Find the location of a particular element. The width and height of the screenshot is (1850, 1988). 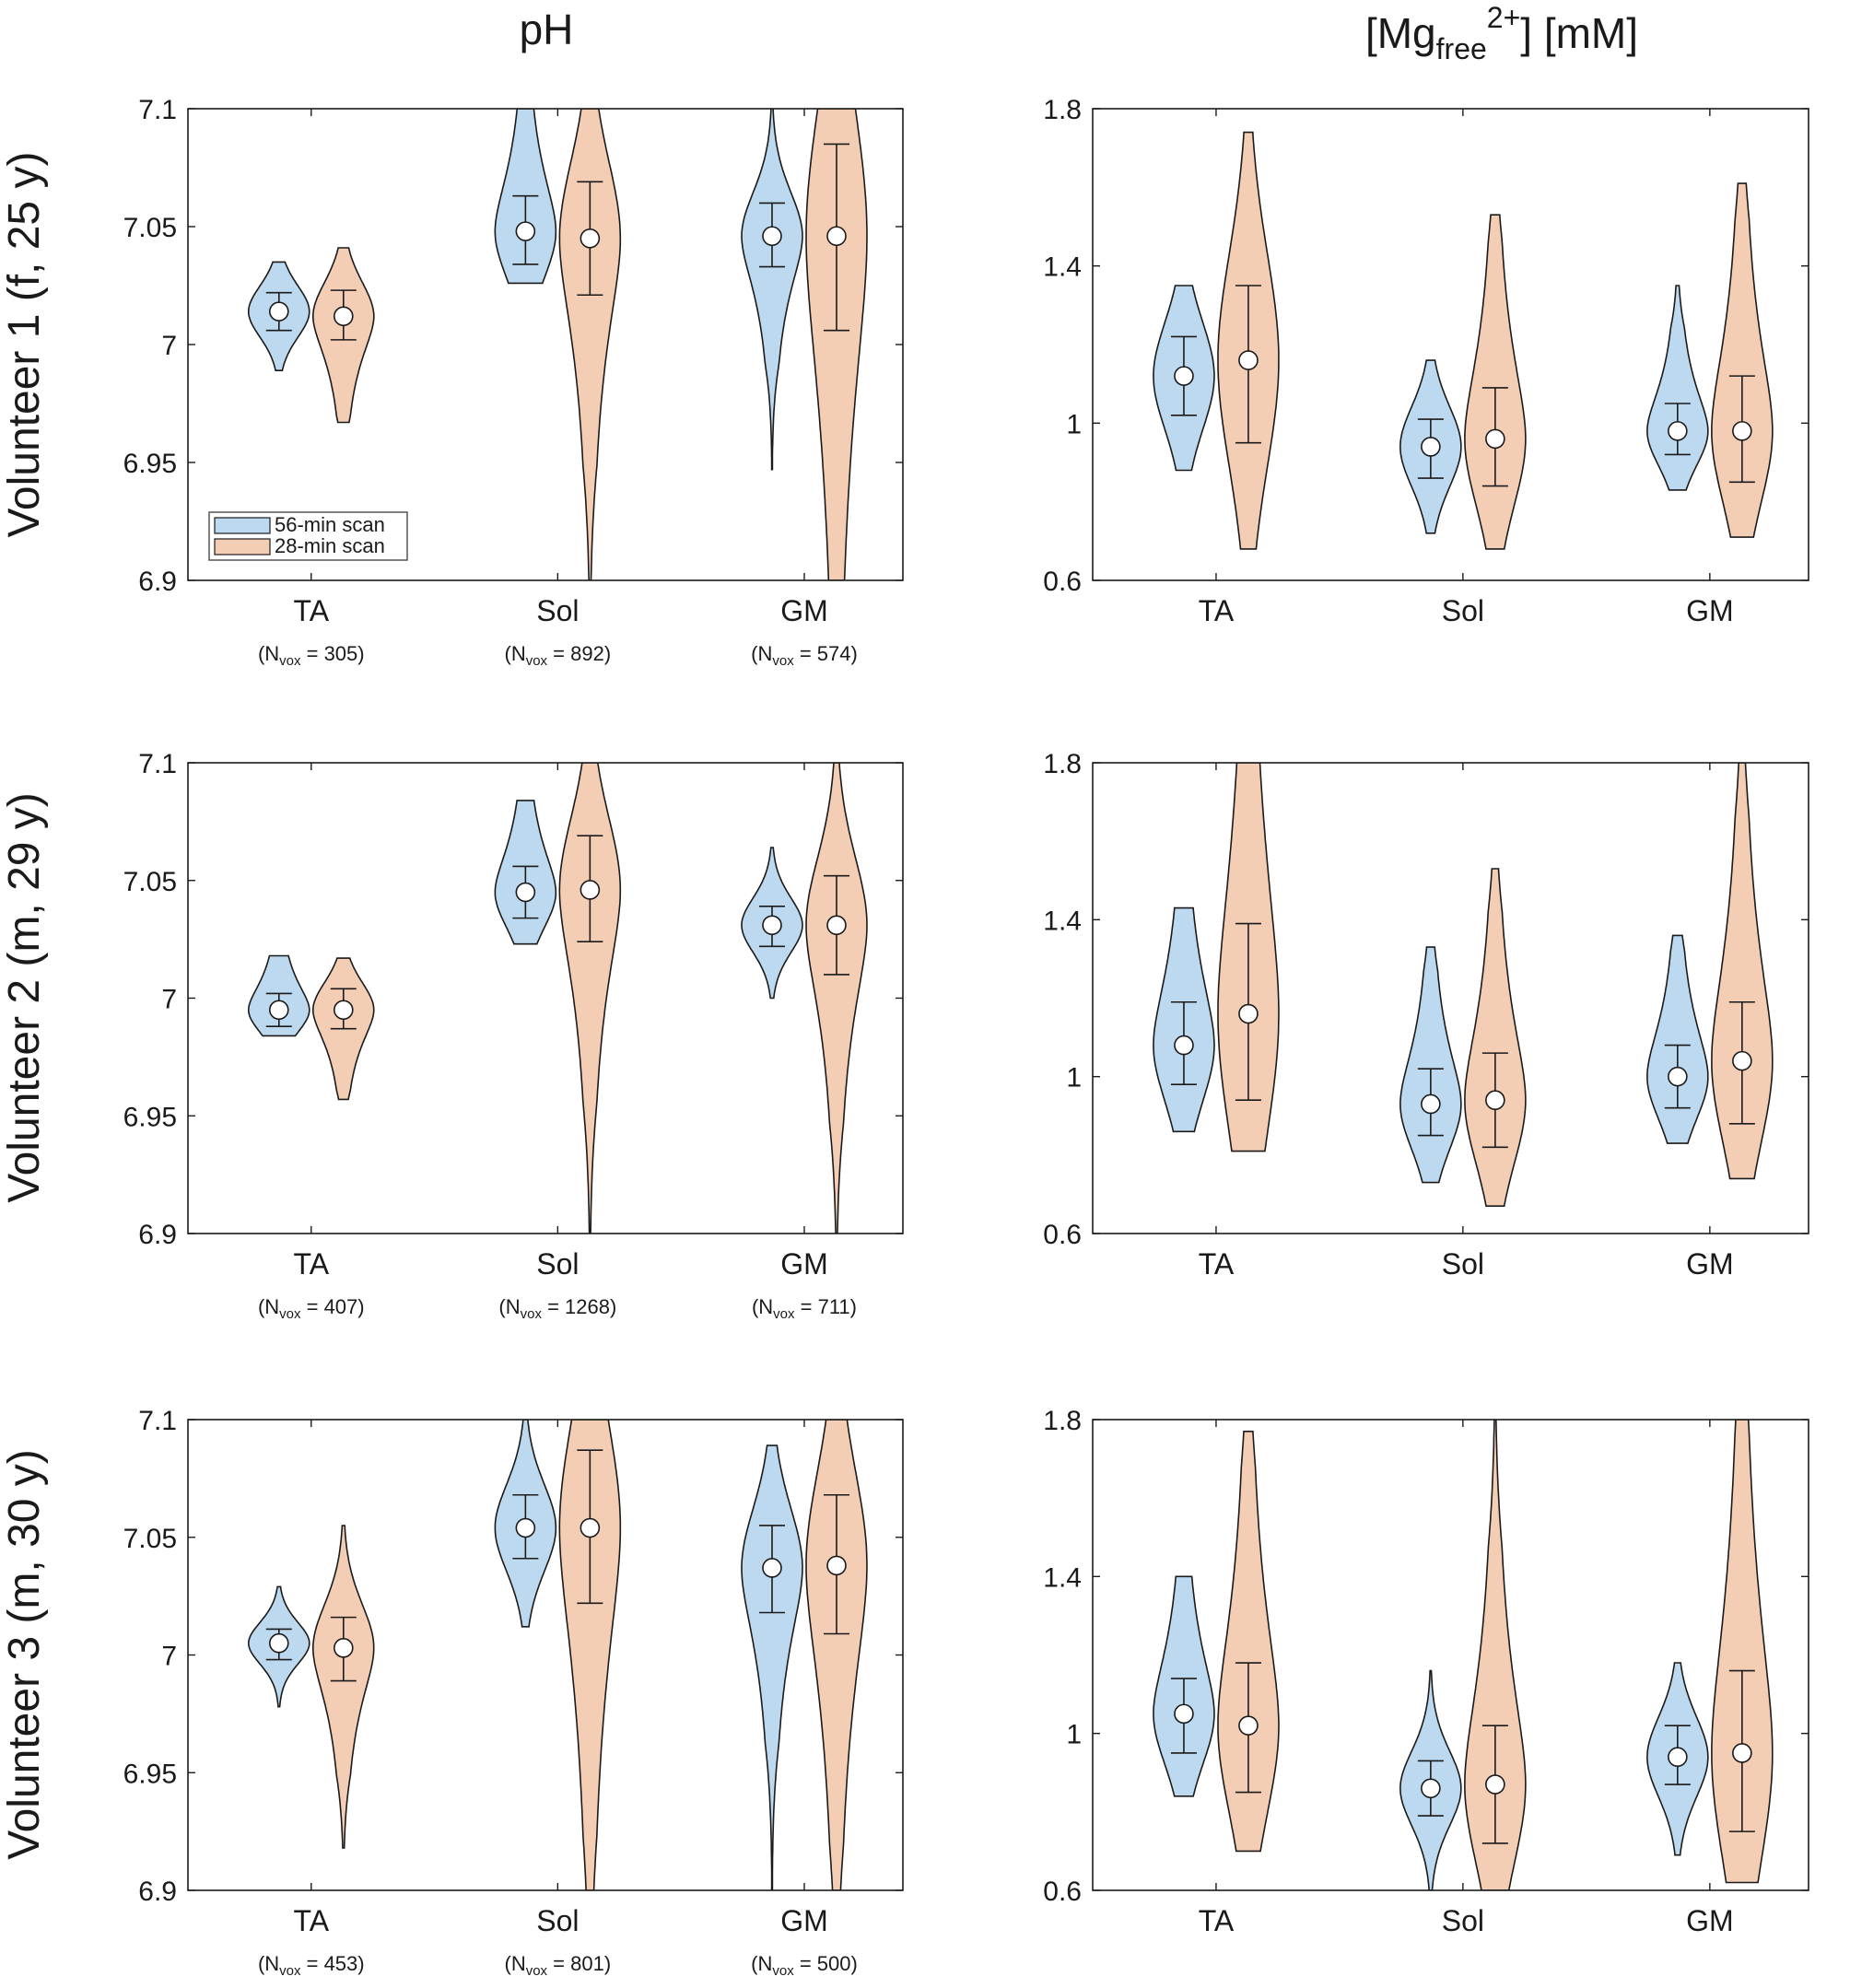

legend-label-56-min: 56-min scan is located at coordinates (330, 524).